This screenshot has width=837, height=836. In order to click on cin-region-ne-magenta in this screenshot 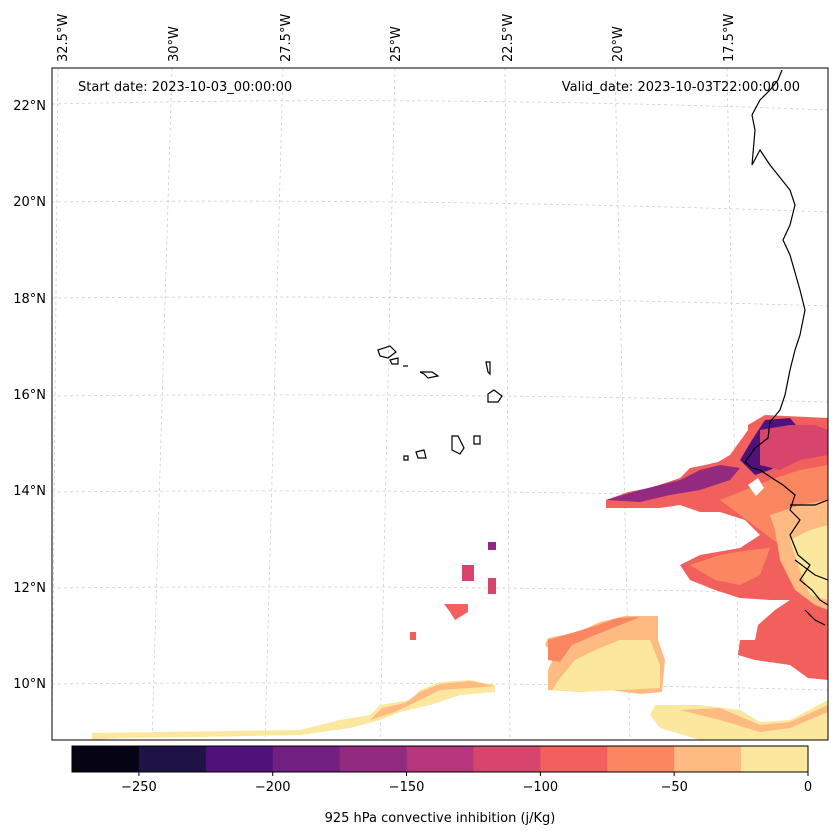, I will do `click(673, 483)`.